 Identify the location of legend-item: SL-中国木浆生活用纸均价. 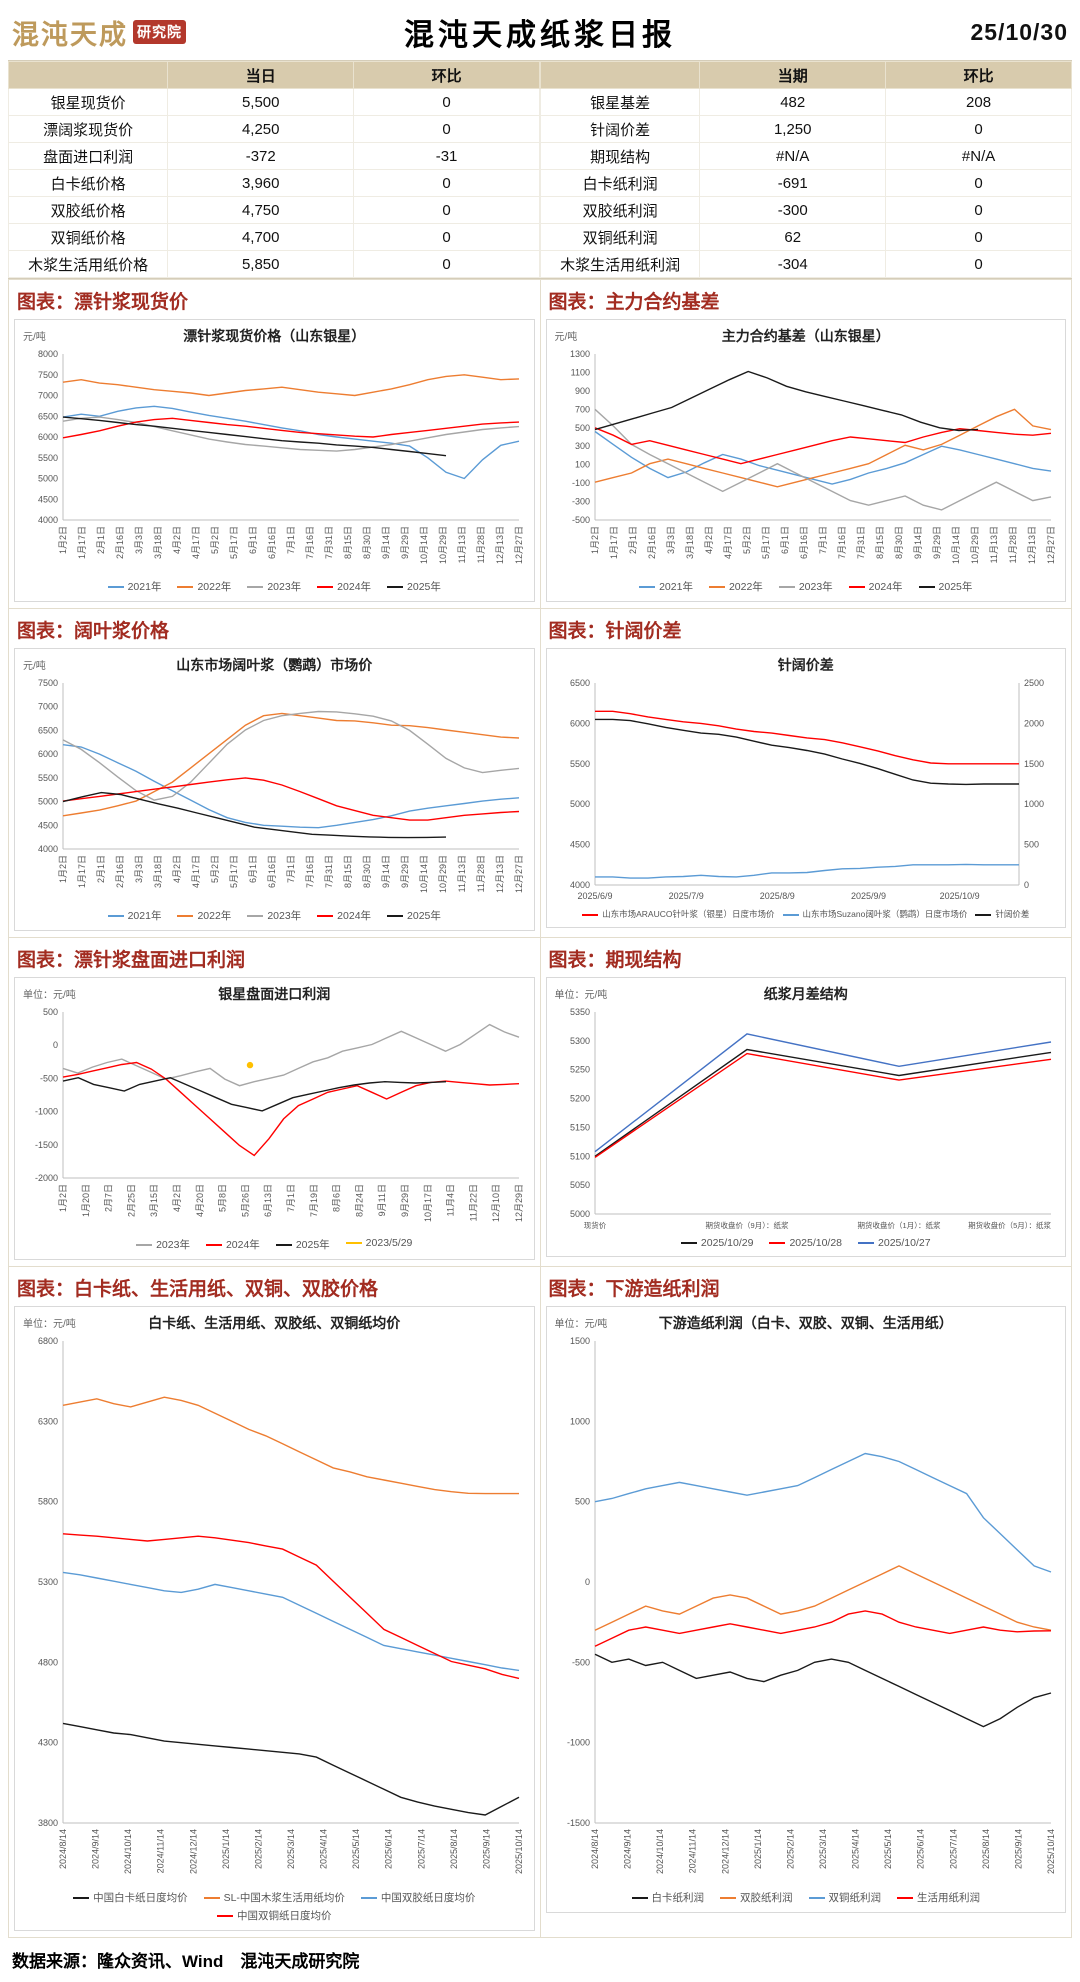
(274, 1897).